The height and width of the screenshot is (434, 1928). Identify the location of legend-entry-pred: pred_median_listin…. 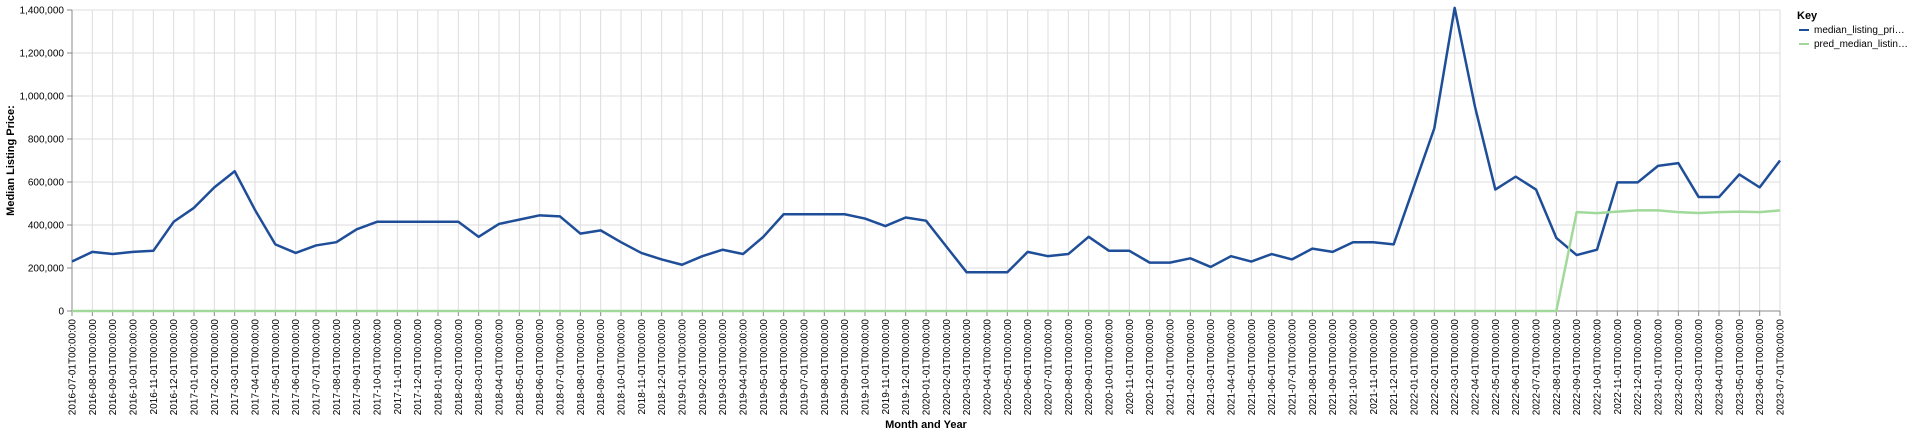
(1853, 44).